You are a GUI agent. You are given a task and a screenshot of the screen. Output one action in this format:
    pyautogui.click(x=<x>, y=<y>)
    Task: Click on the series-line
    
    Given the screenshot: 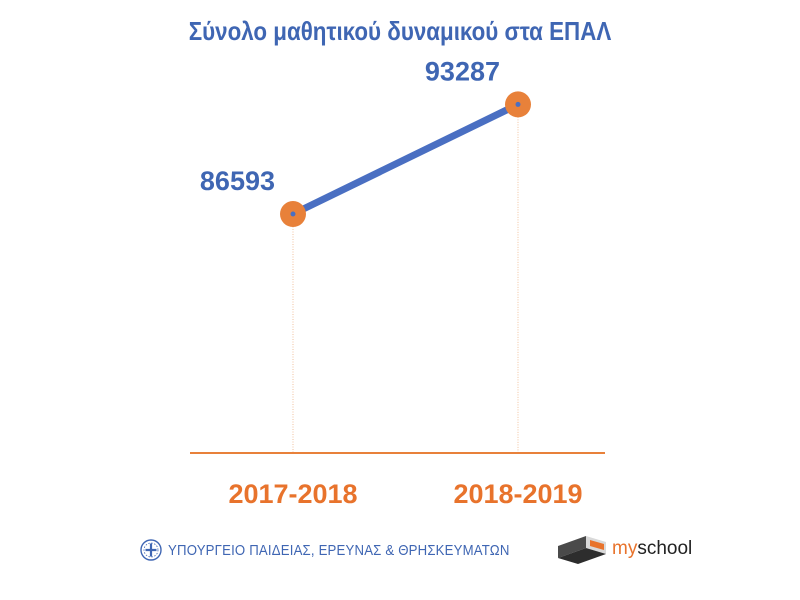 What is the action you would take?
    pyautogui.click(x=405, y=159)
    